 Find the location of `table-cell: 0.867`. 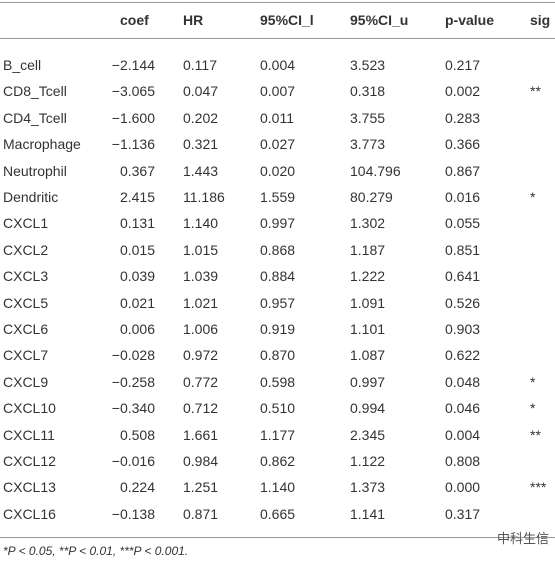

table-cell: 0.867 is located at coordinates (463, 170).